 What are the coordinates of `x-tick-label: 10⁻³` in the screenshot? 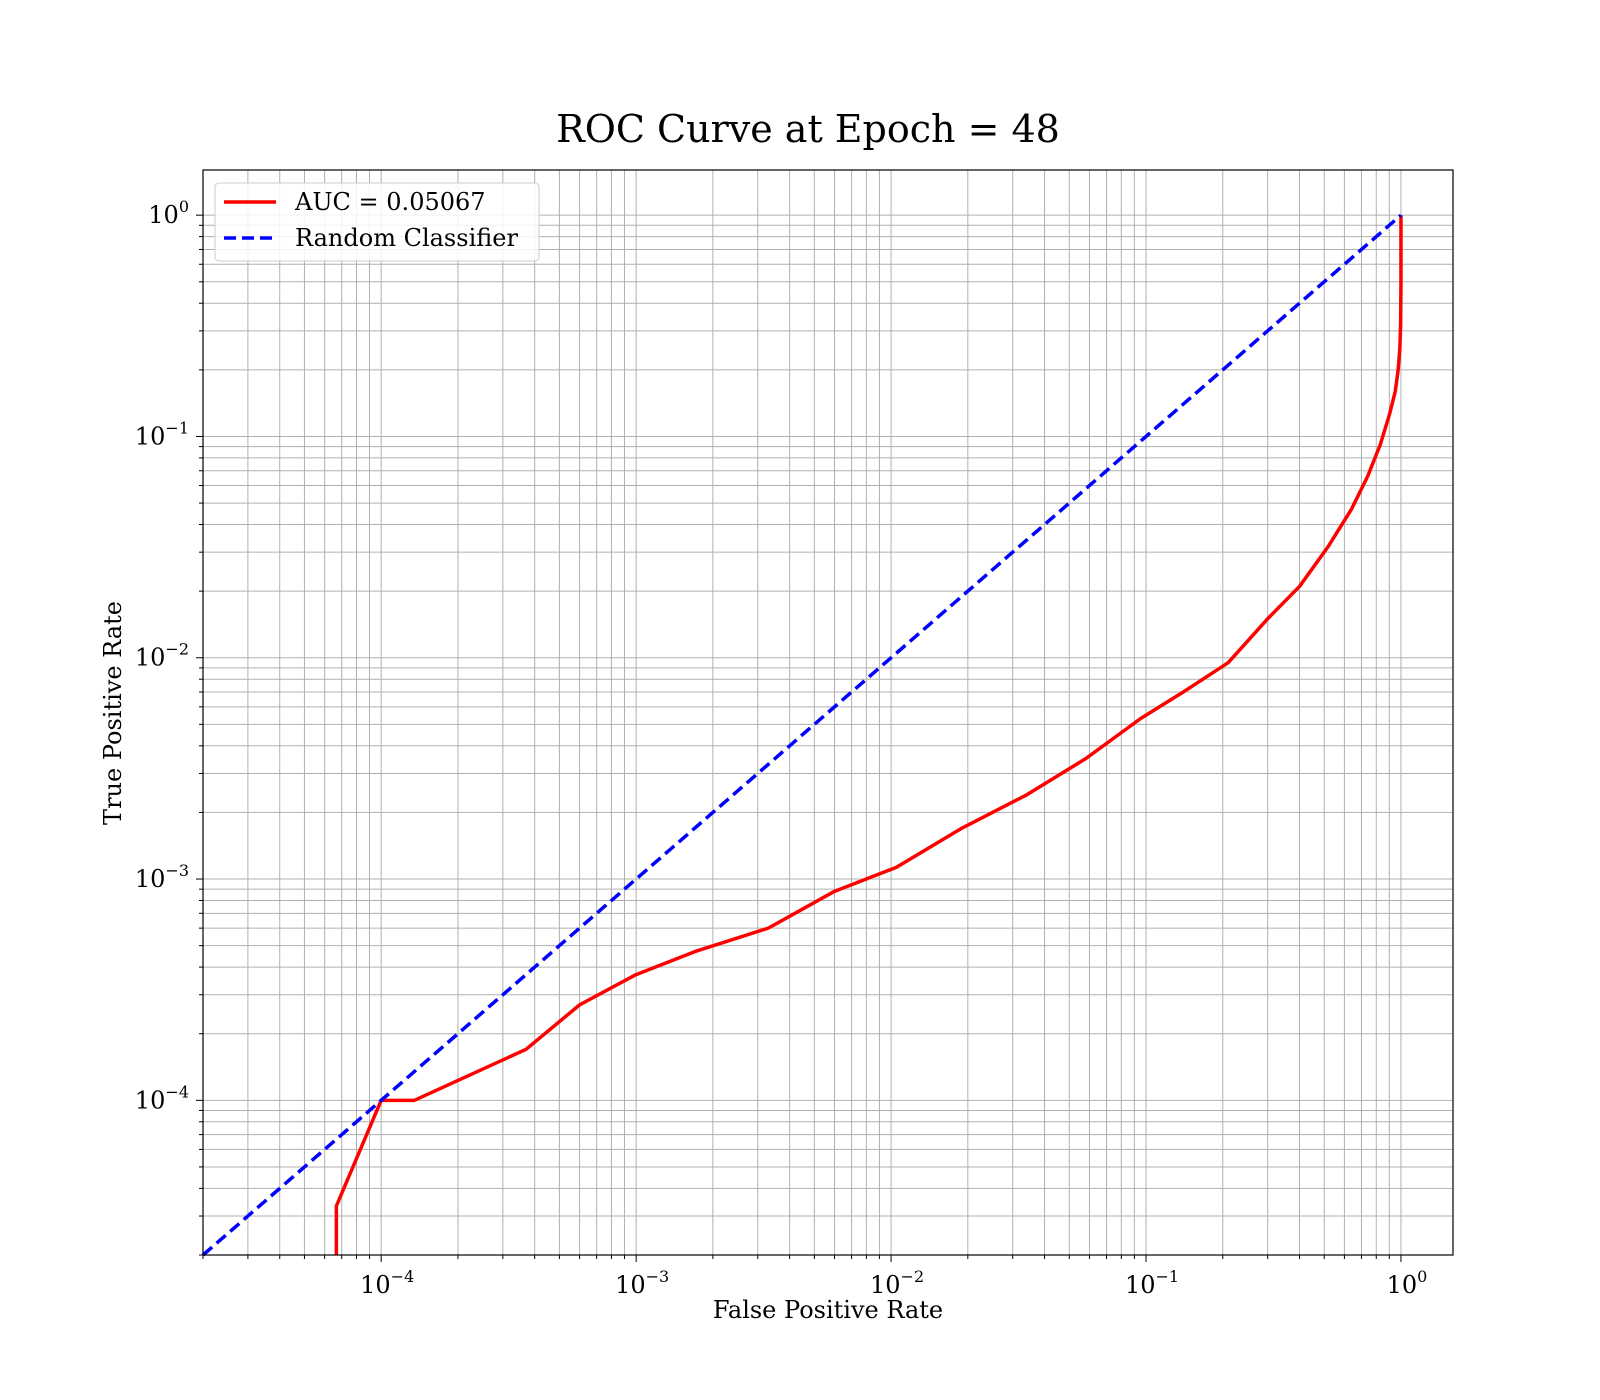 It's located at (642, 1283).